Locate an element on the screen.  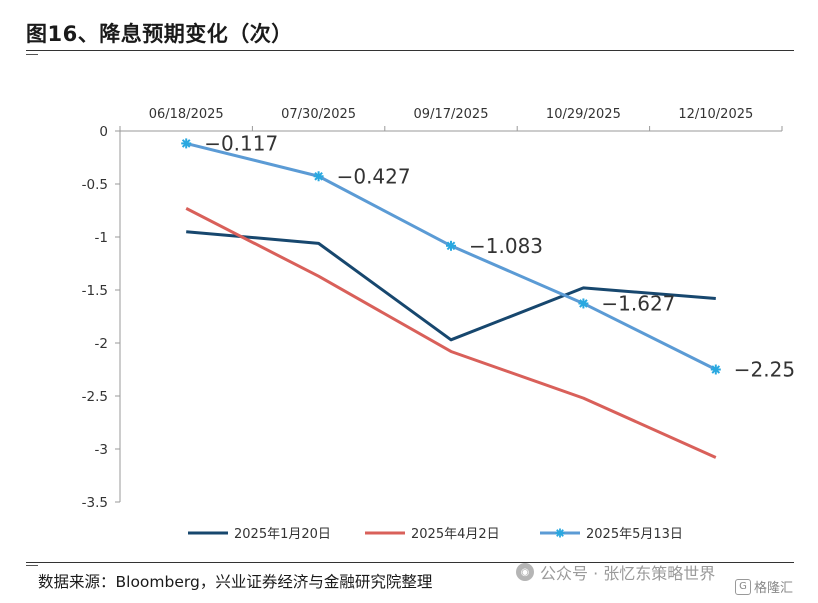
y-tick-label: -1.5 is located at coordinates (95, 291).